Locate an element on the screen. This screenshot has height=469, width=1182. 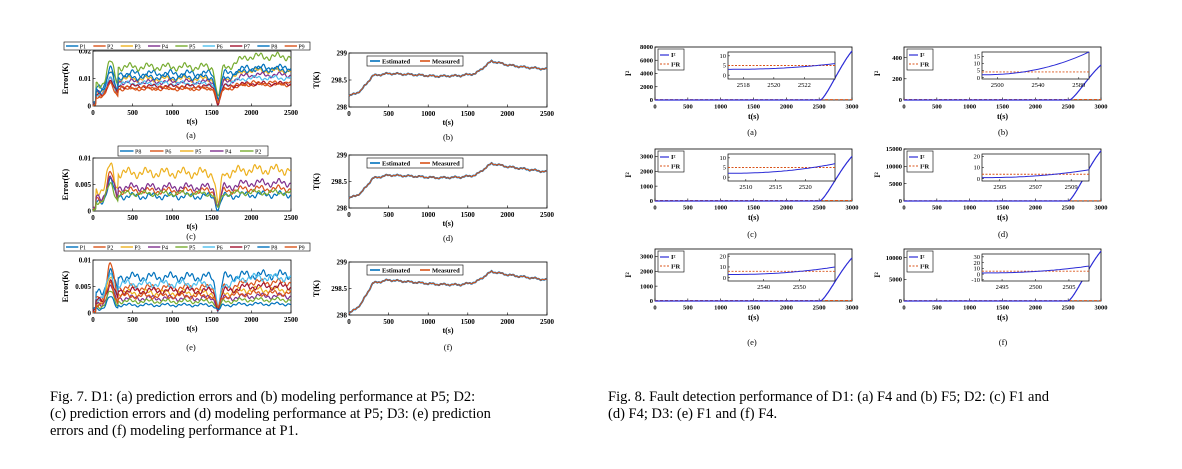
y-tick-label: 299 is located at coordinates (342, 155).